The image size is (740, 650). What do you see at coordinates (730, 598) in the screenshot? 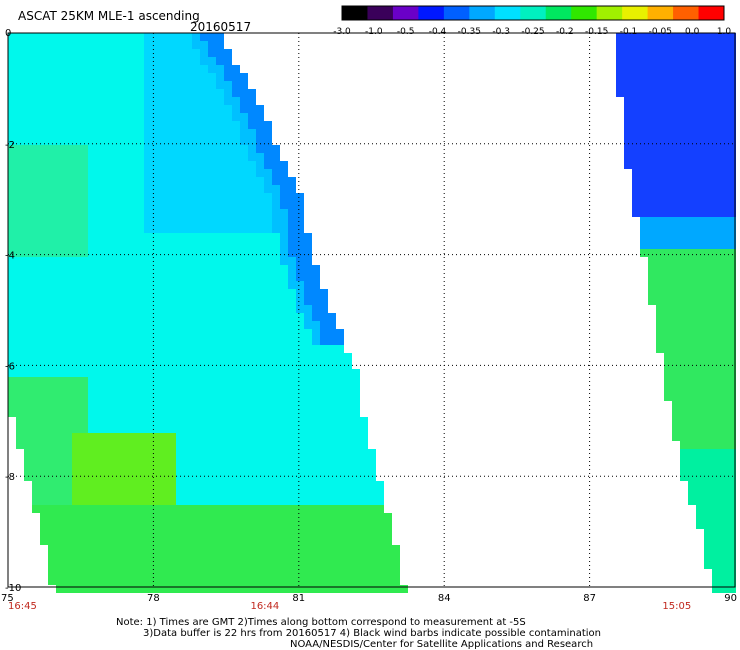
I see `x-tick-label: 90` at bounding box center [730, 598].